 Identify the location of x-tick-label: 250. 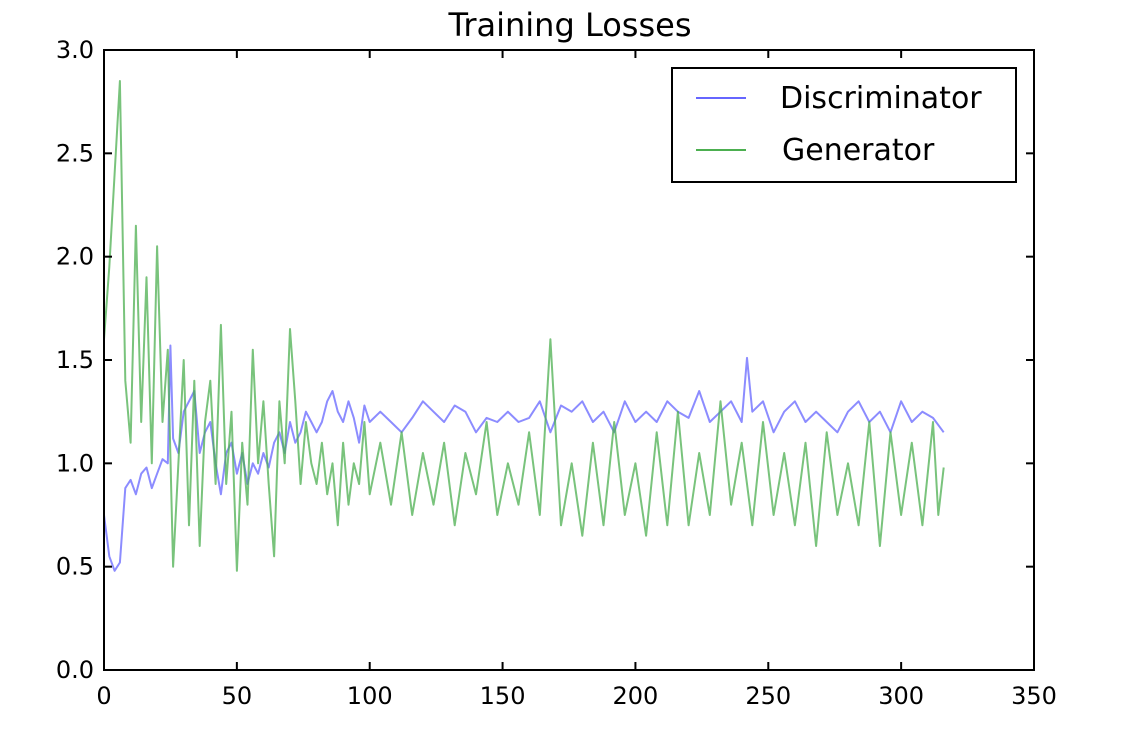
(768, 696).